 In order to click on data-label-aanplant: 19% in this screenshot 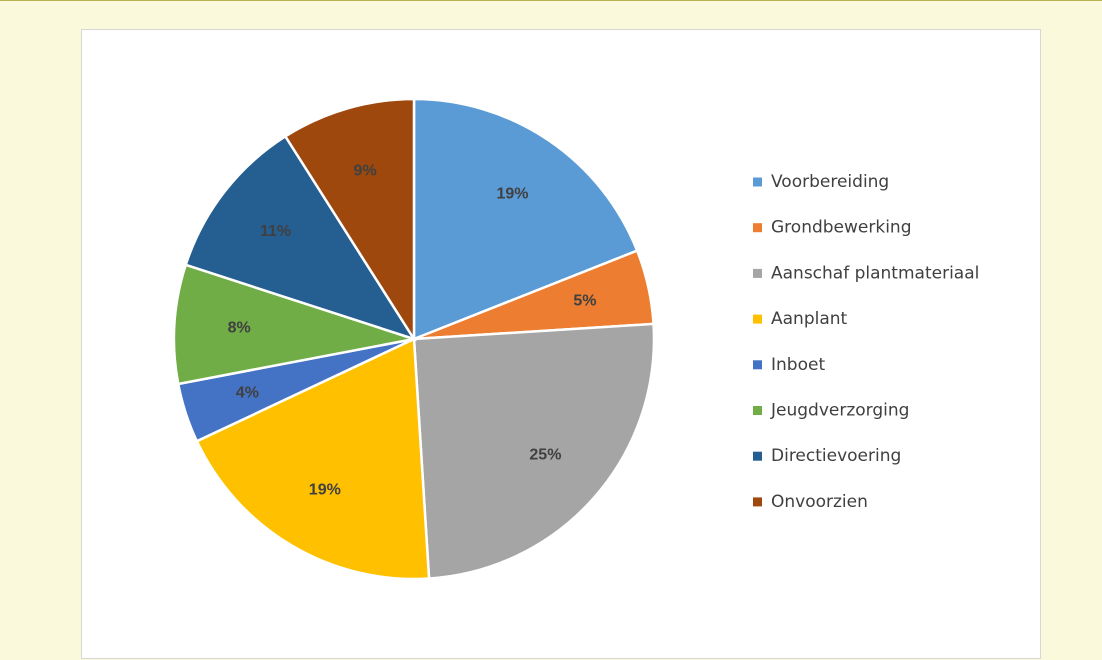, I will do `click(325, 489)`.